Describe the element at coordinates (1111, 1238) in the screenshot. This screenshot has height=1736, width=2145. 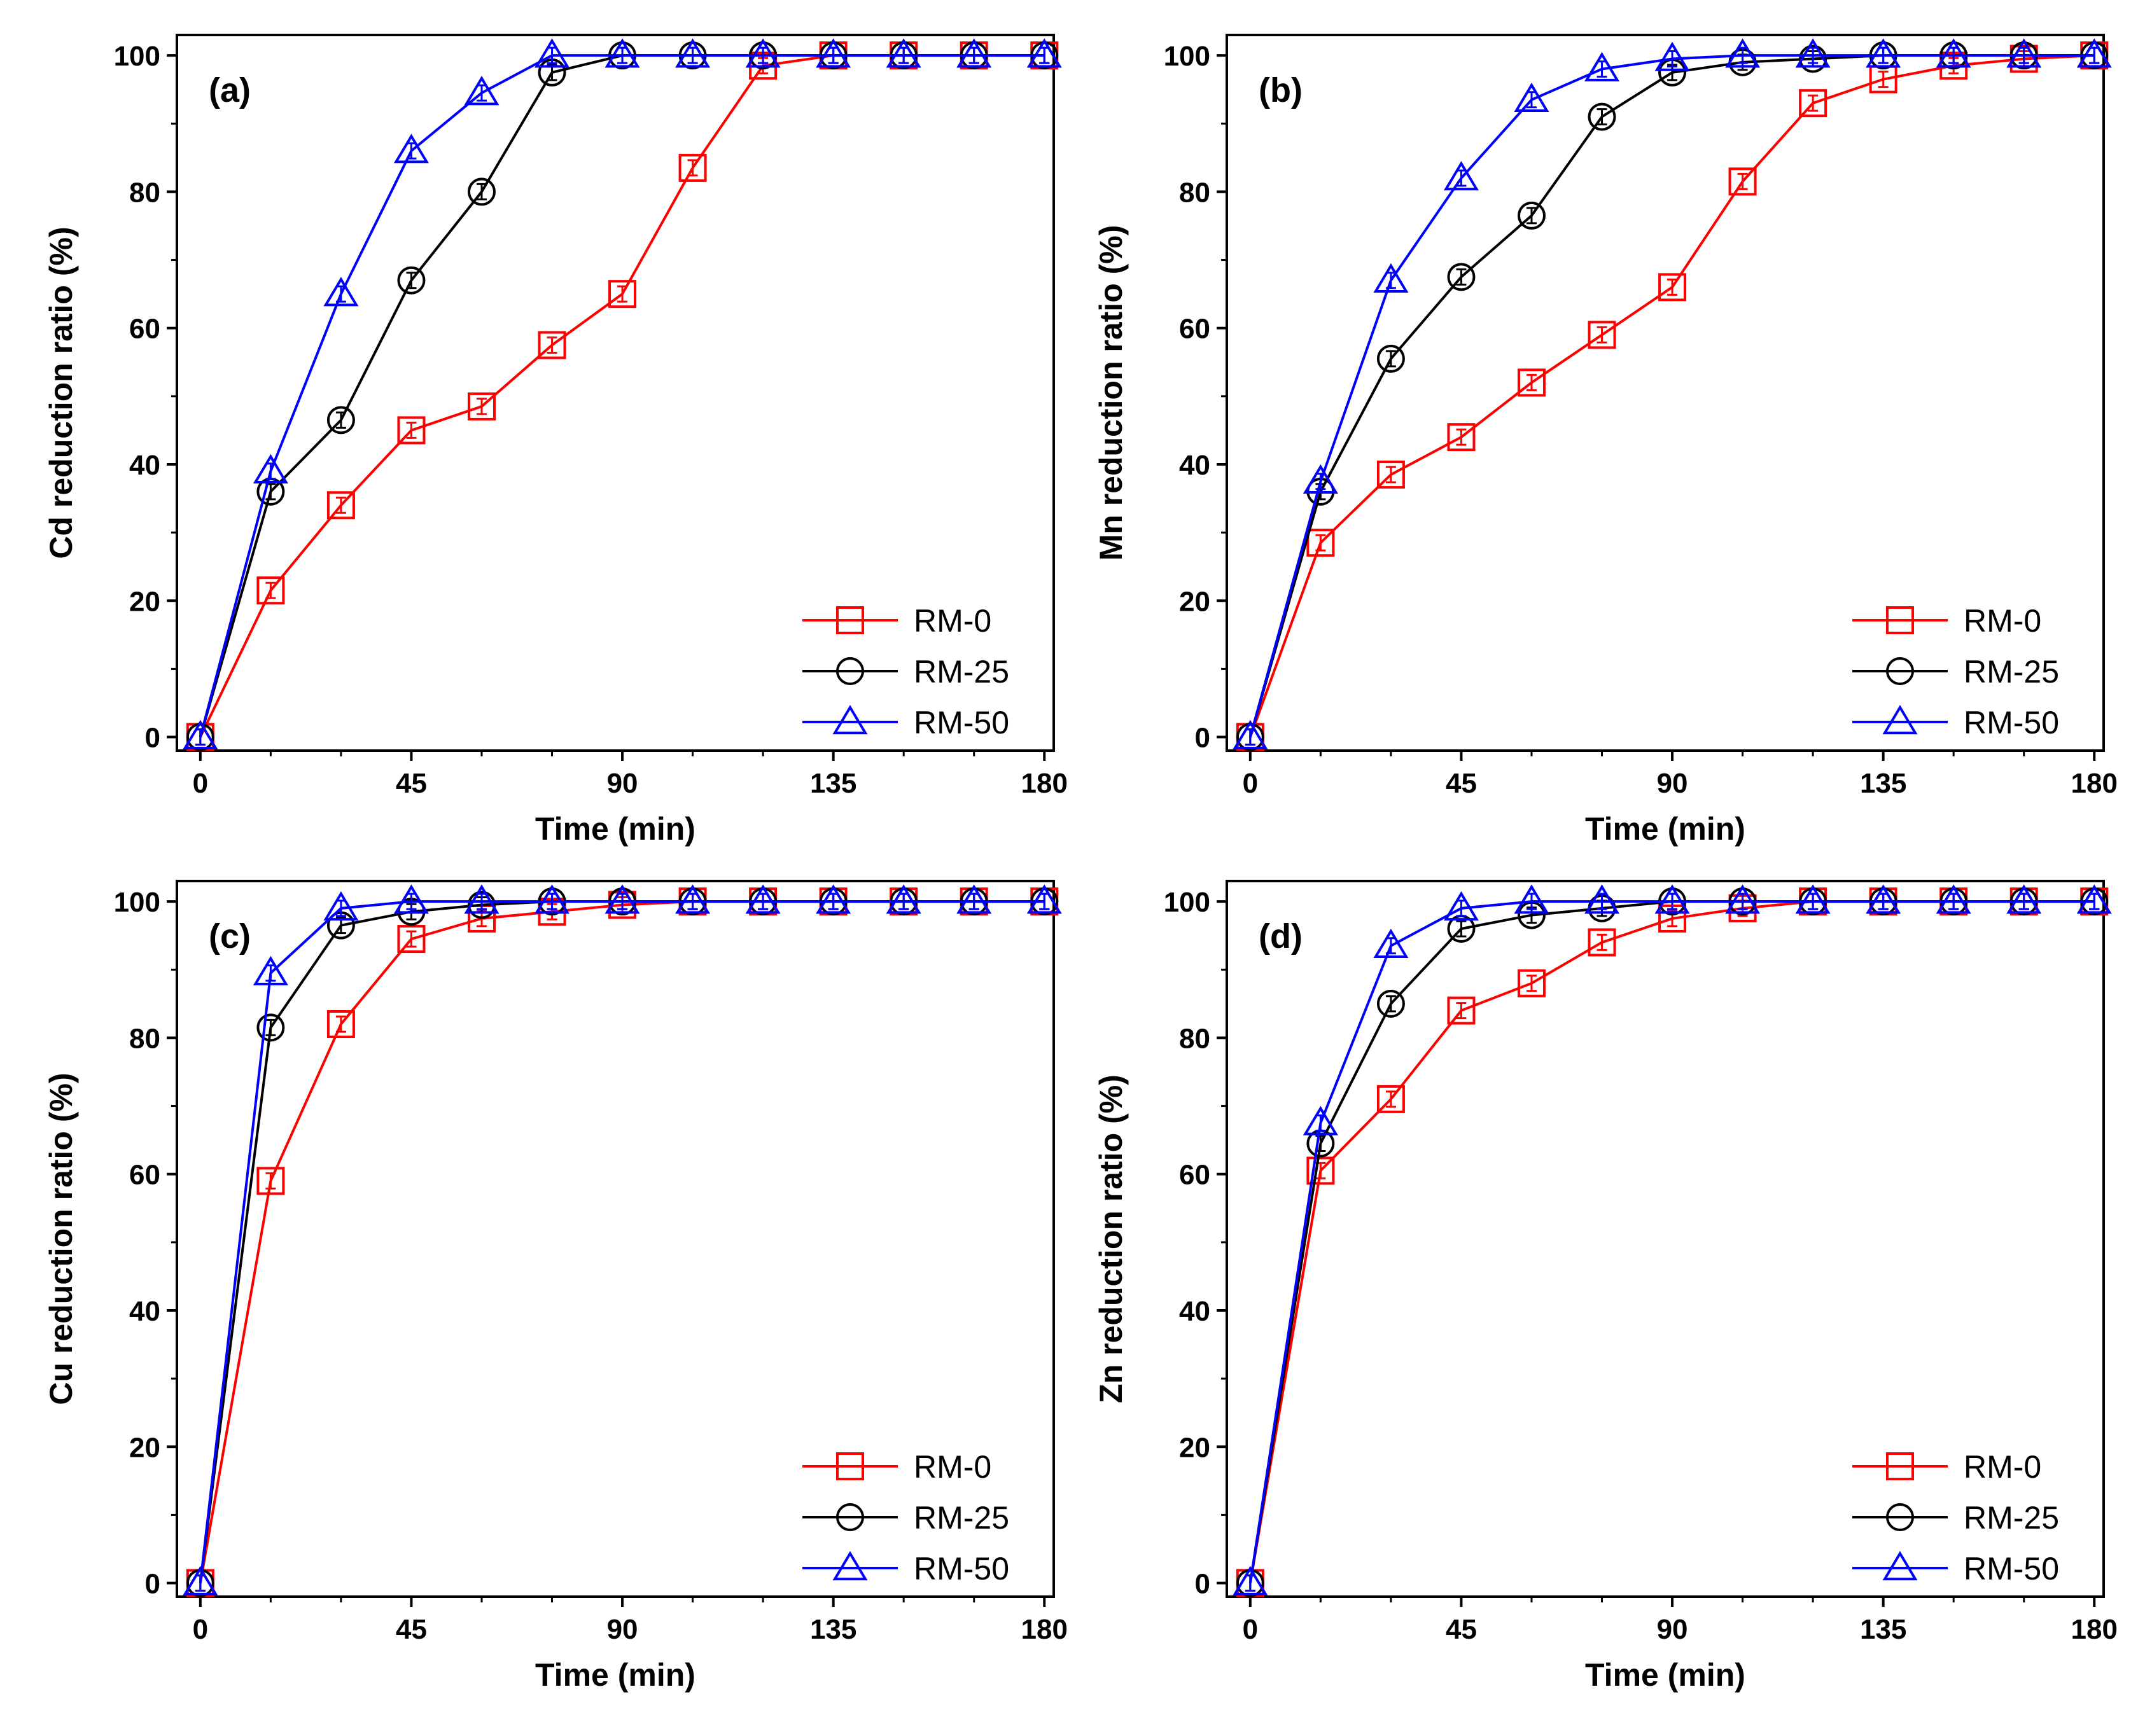
I see `y-axis-title: Zn reduction ratio (%)` at that location.